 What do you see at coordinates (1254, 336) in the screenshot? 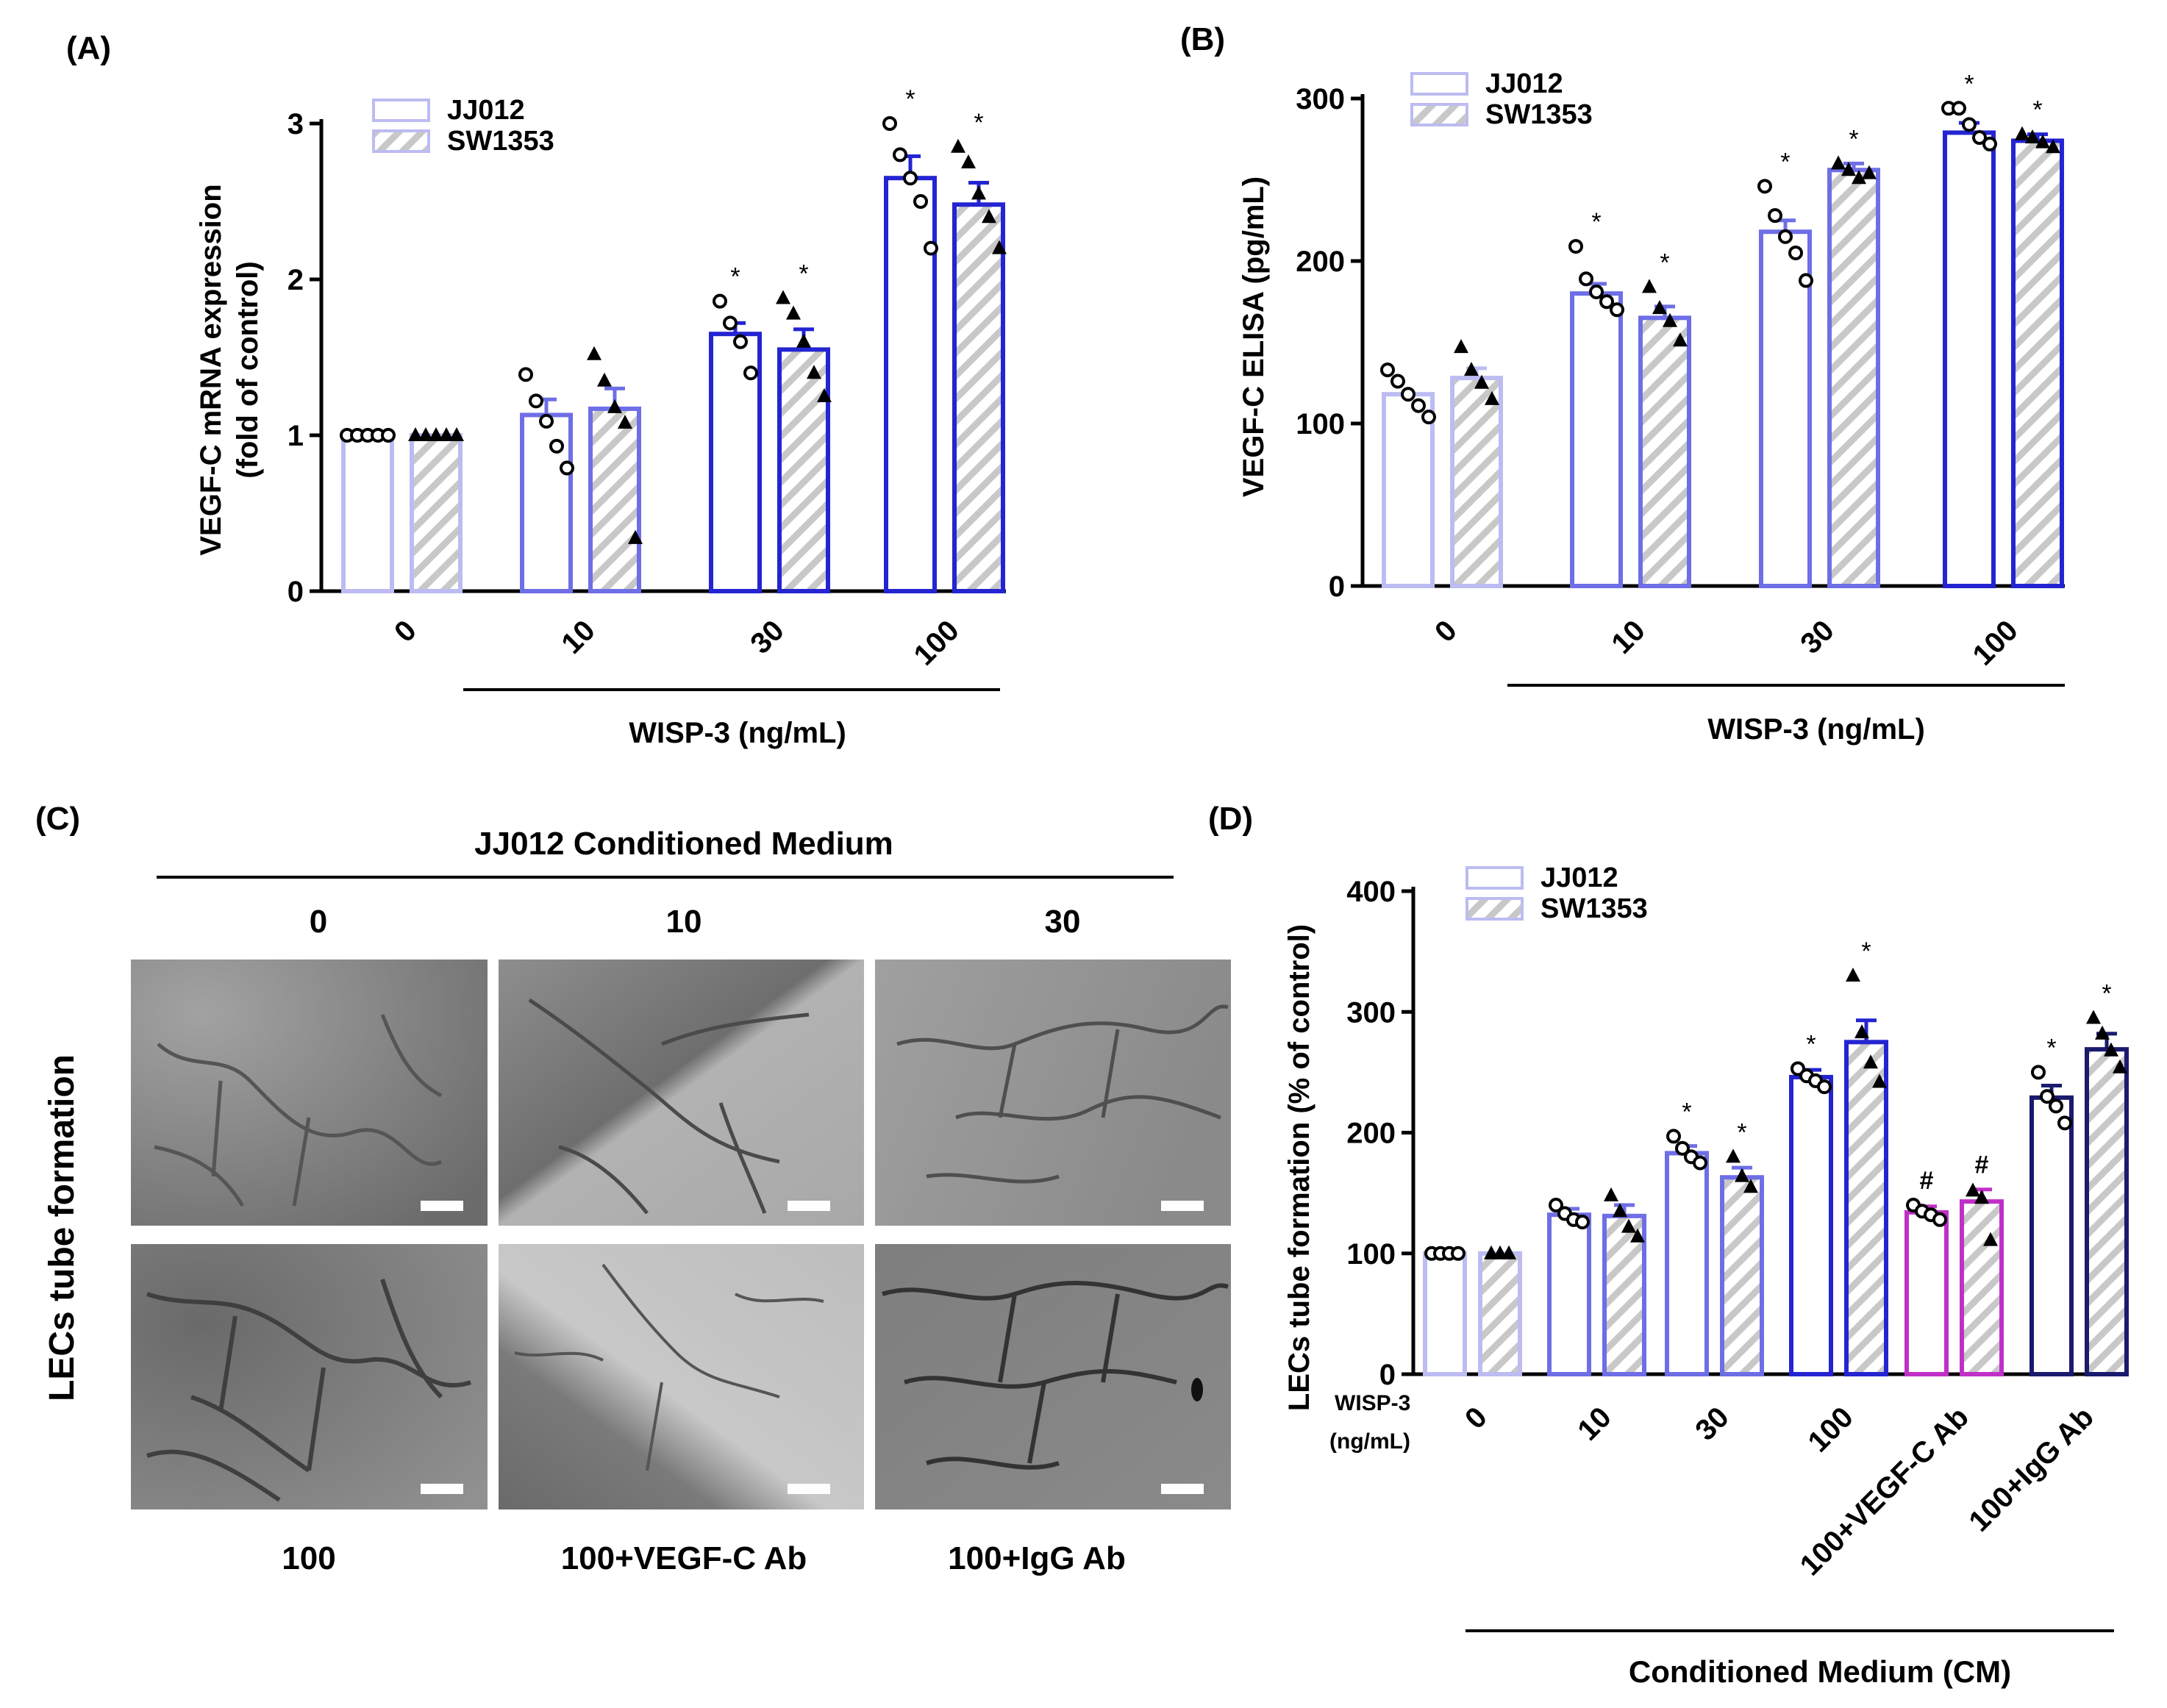
I see `panel-b-ylabel: VEGF-C ELISA (pg/mL)` at bounding box center [1254, 336].